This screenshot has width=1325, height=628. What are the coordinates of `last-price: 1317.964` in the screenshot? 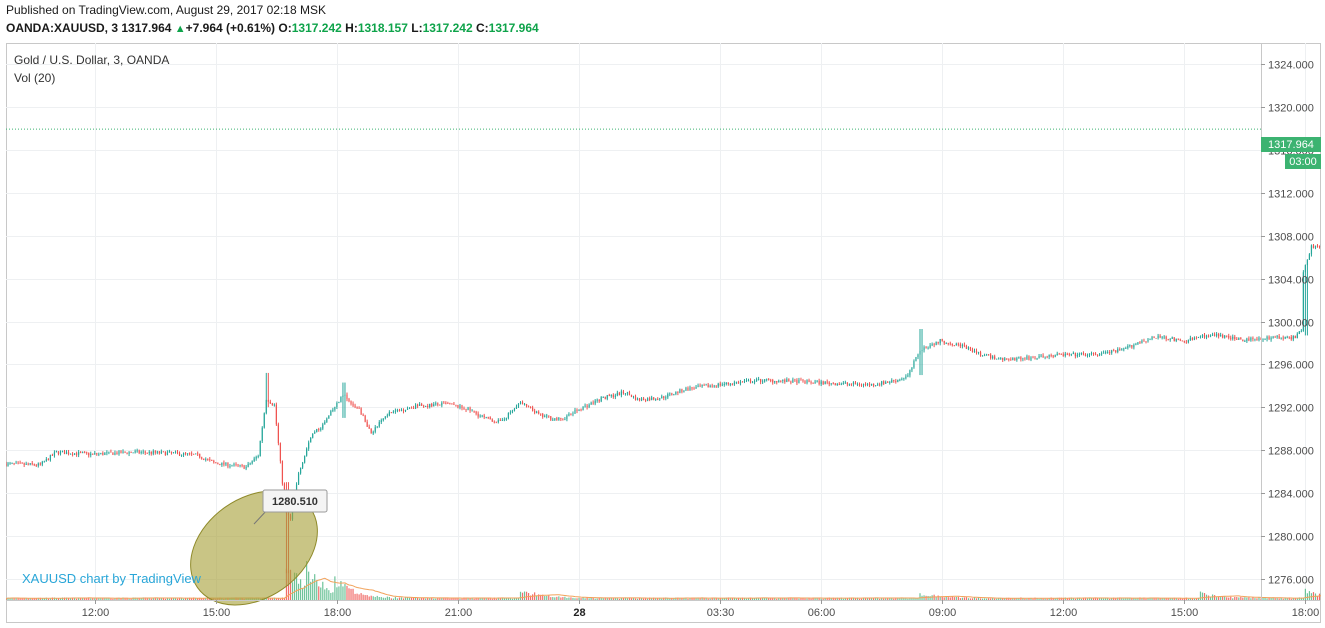 It's located at (146, 28).